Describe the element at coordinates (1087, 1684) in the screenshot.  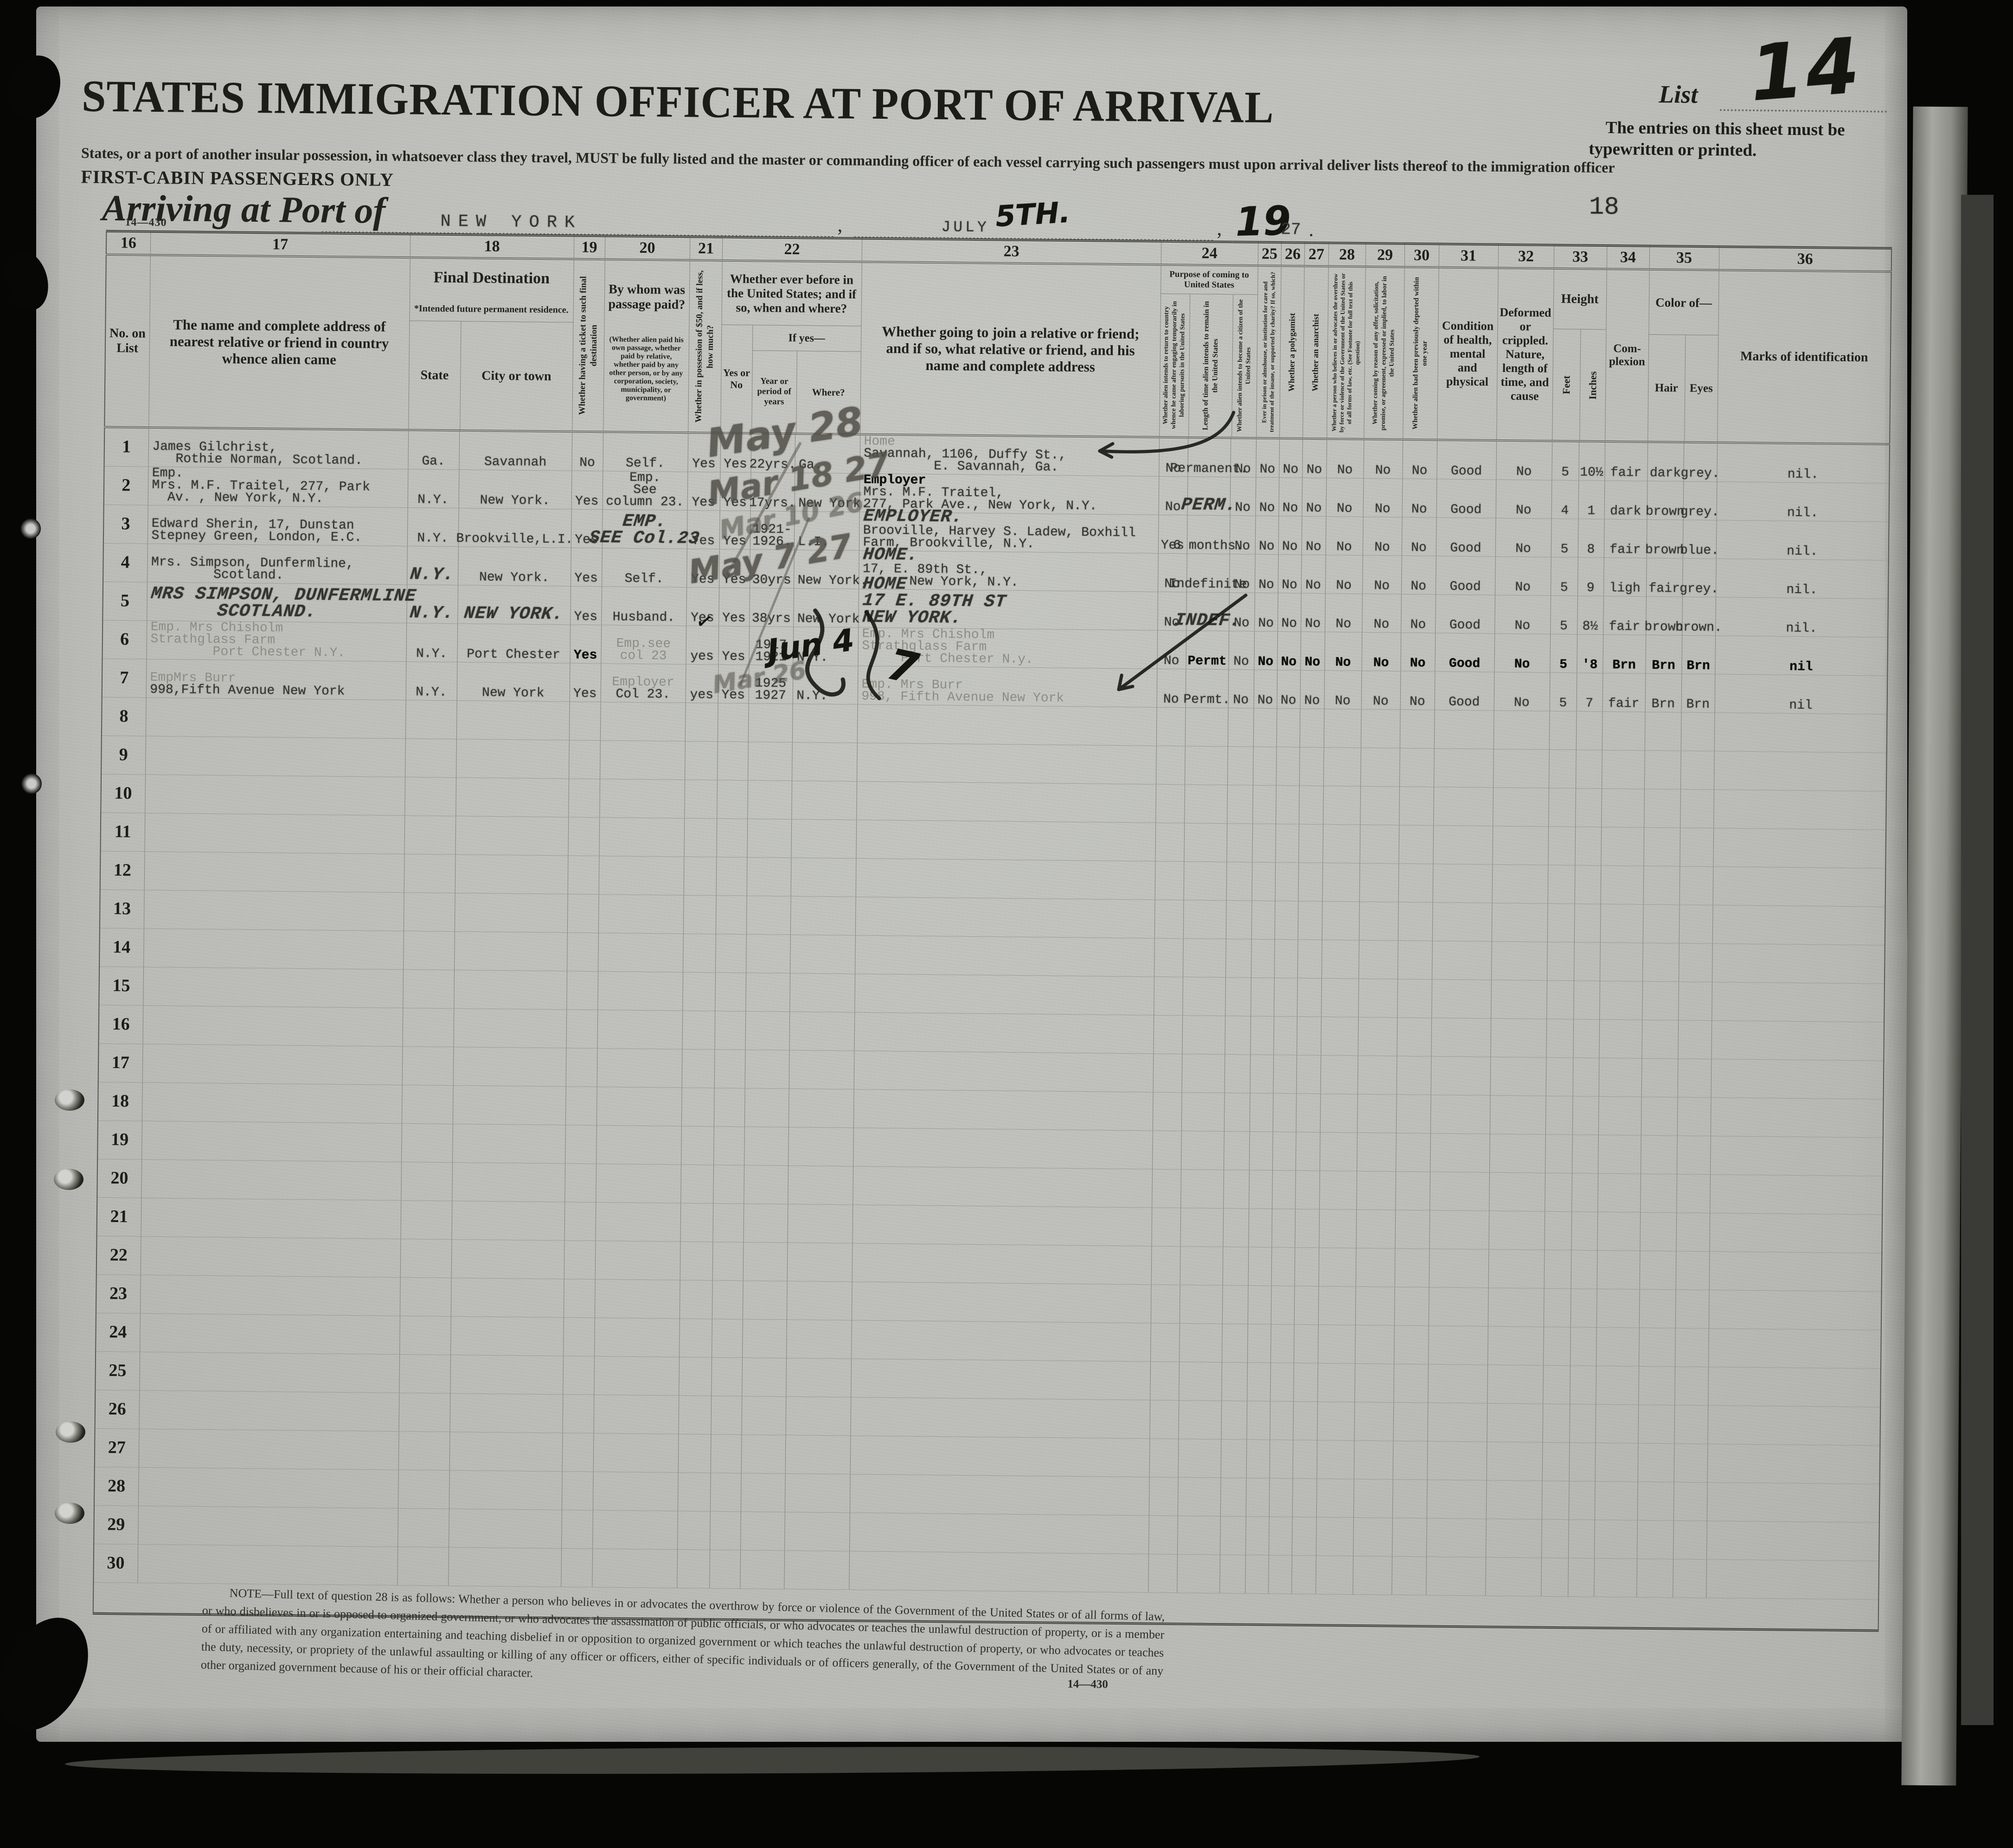
I see `form-number-bottom: 14—430` at that location.